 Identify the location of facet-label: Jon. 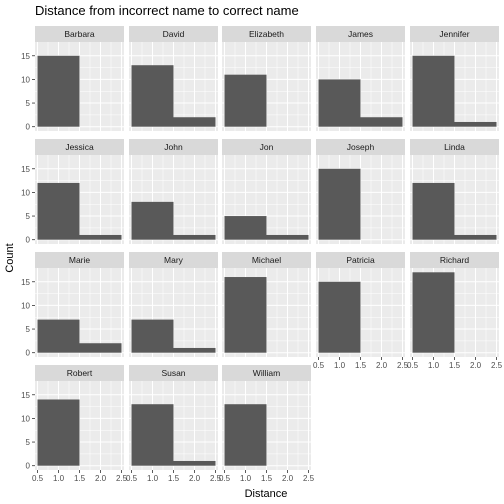
(267, 147).